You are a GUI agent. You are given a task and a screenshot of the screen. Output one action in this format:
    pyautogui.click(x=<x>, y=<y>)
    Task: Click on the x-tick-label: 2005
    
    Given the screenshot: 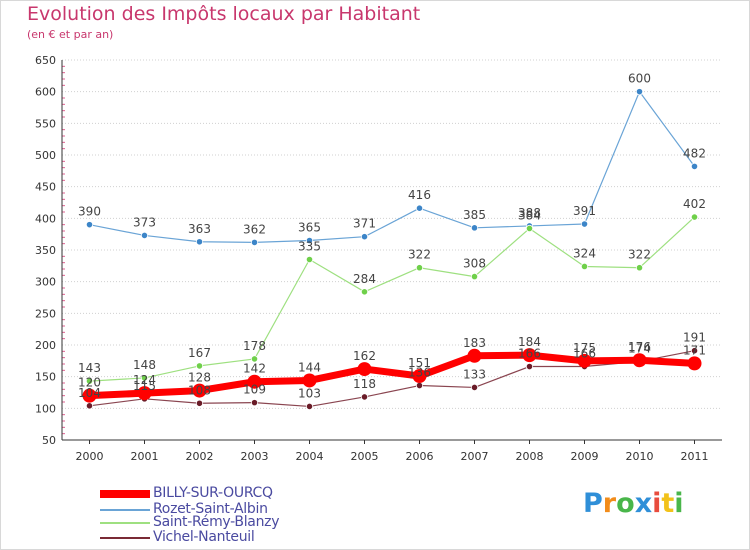 What is the action you would take?
    pyautogui.click(x=365, y=456)
    